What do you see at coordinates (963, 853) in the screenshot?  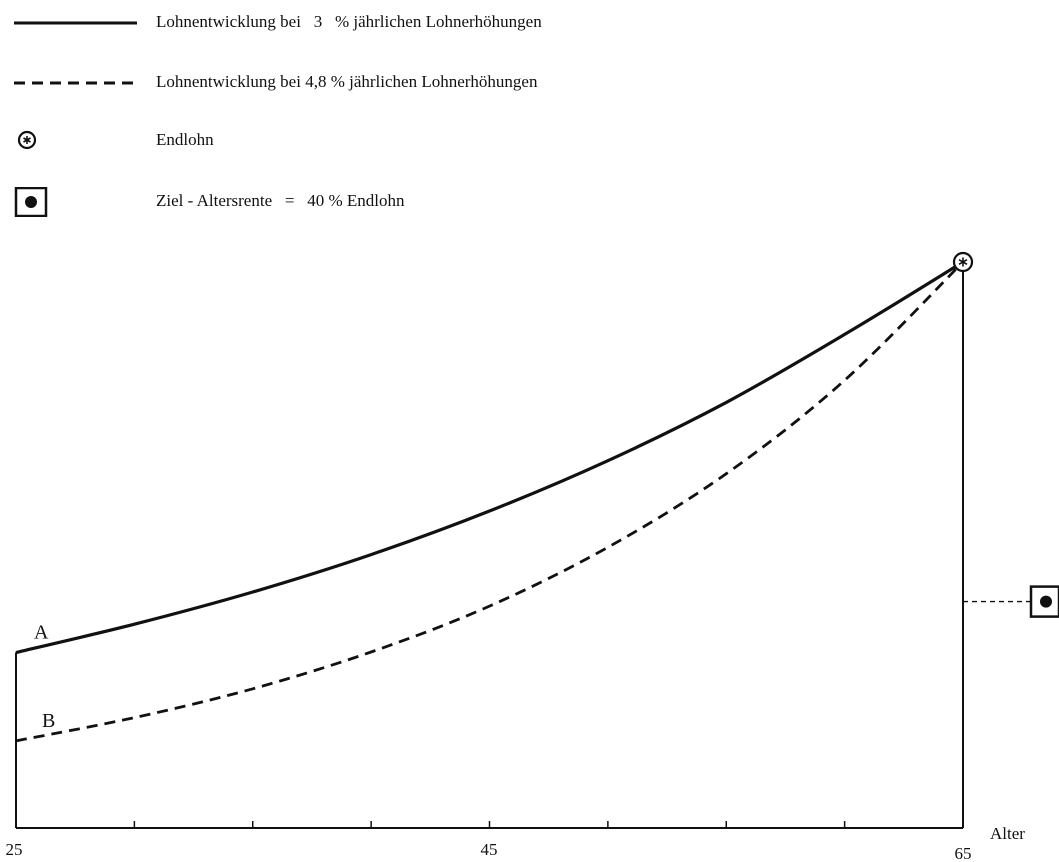 I see `x-tick-label: 65` at bounding box center [963, 853].